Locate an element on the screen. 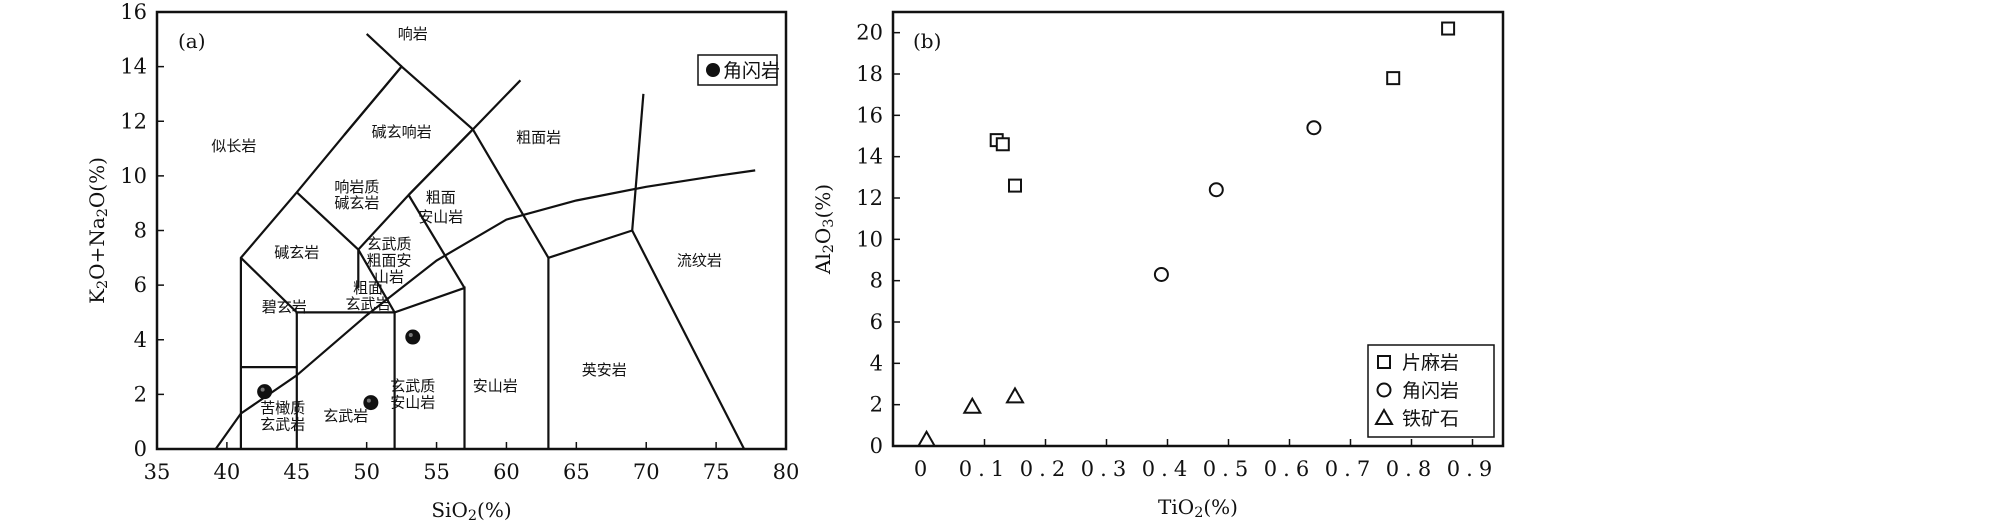 The width and height of the screenshot is (2008, 524). x-tick-label: 0.6 is located at coordinates (1289, 469).